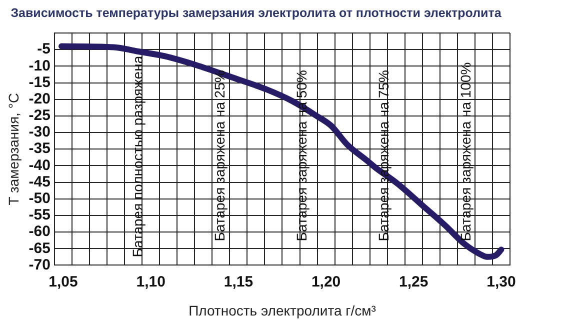 Image resolution: width=586 pixels, height=324 pixels. I want to click on chart-title: Зависимость температуры замерзания электролита от плотности электролита, so click(256, 13).